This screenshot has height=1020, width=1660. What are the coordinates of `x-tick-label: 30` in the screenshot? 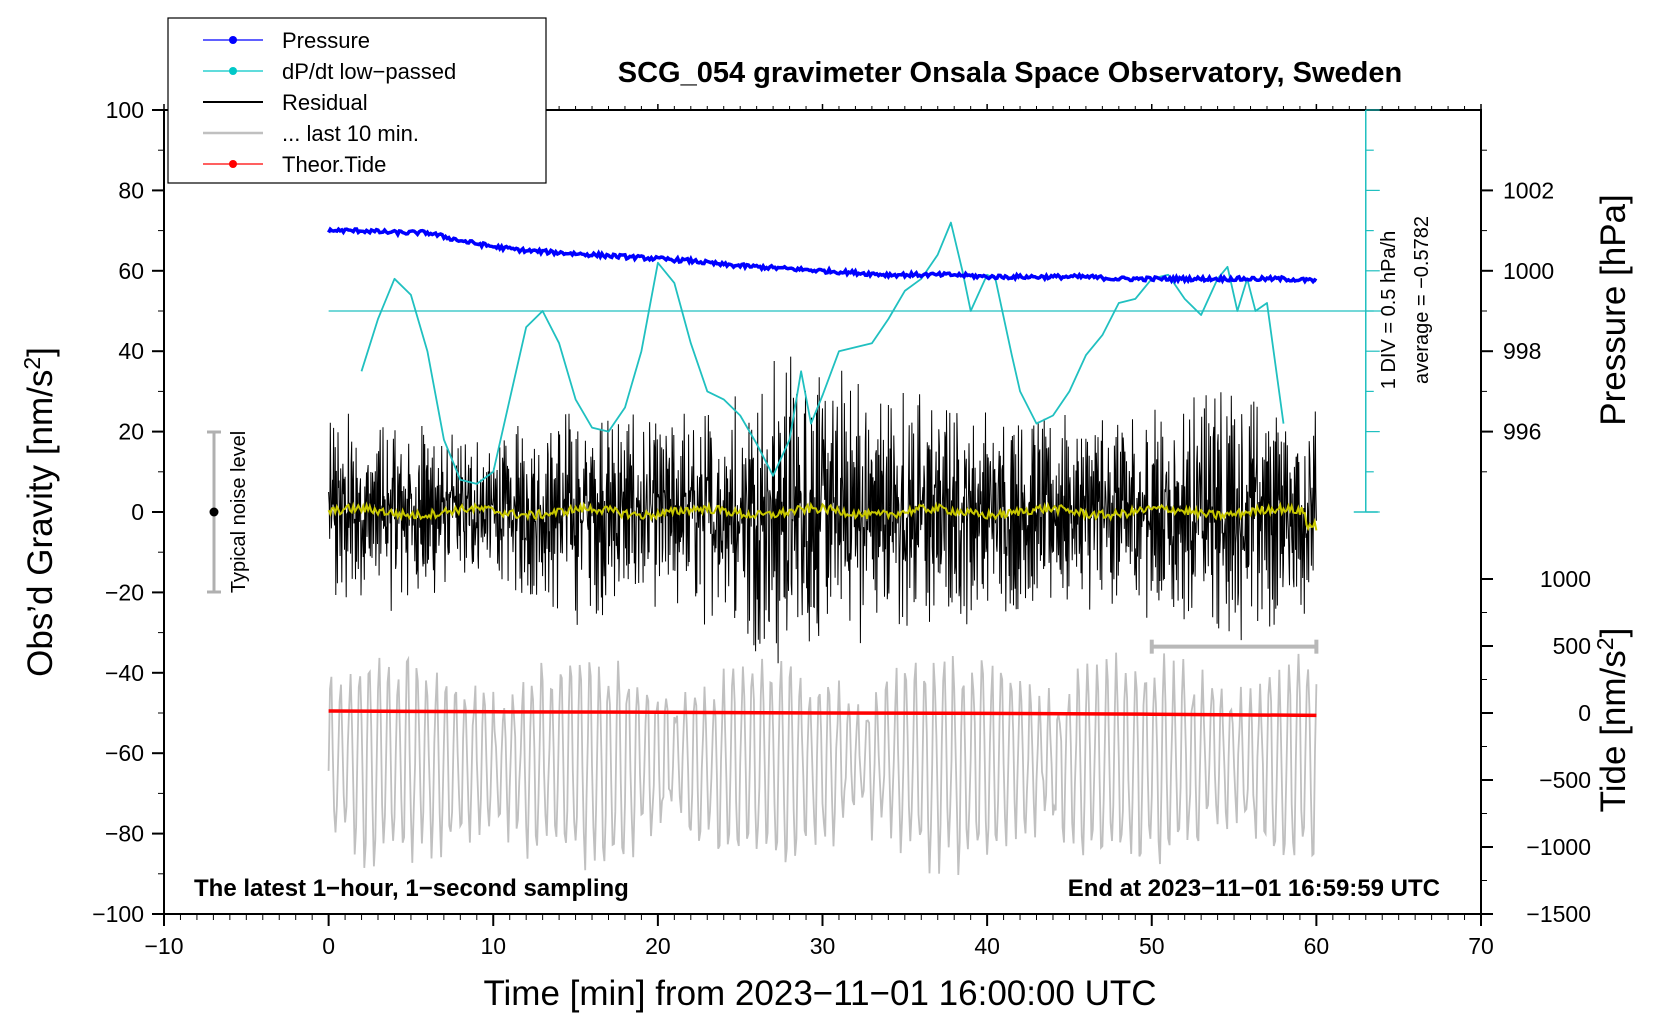 It's located at (823, 946).